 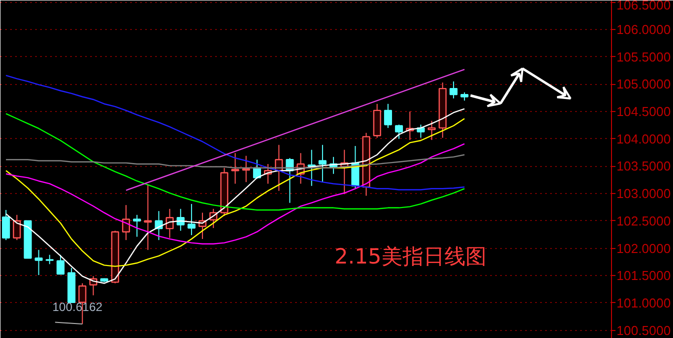 I want to click on y-tick-label: 102.0000, so click(x=643, y=248).